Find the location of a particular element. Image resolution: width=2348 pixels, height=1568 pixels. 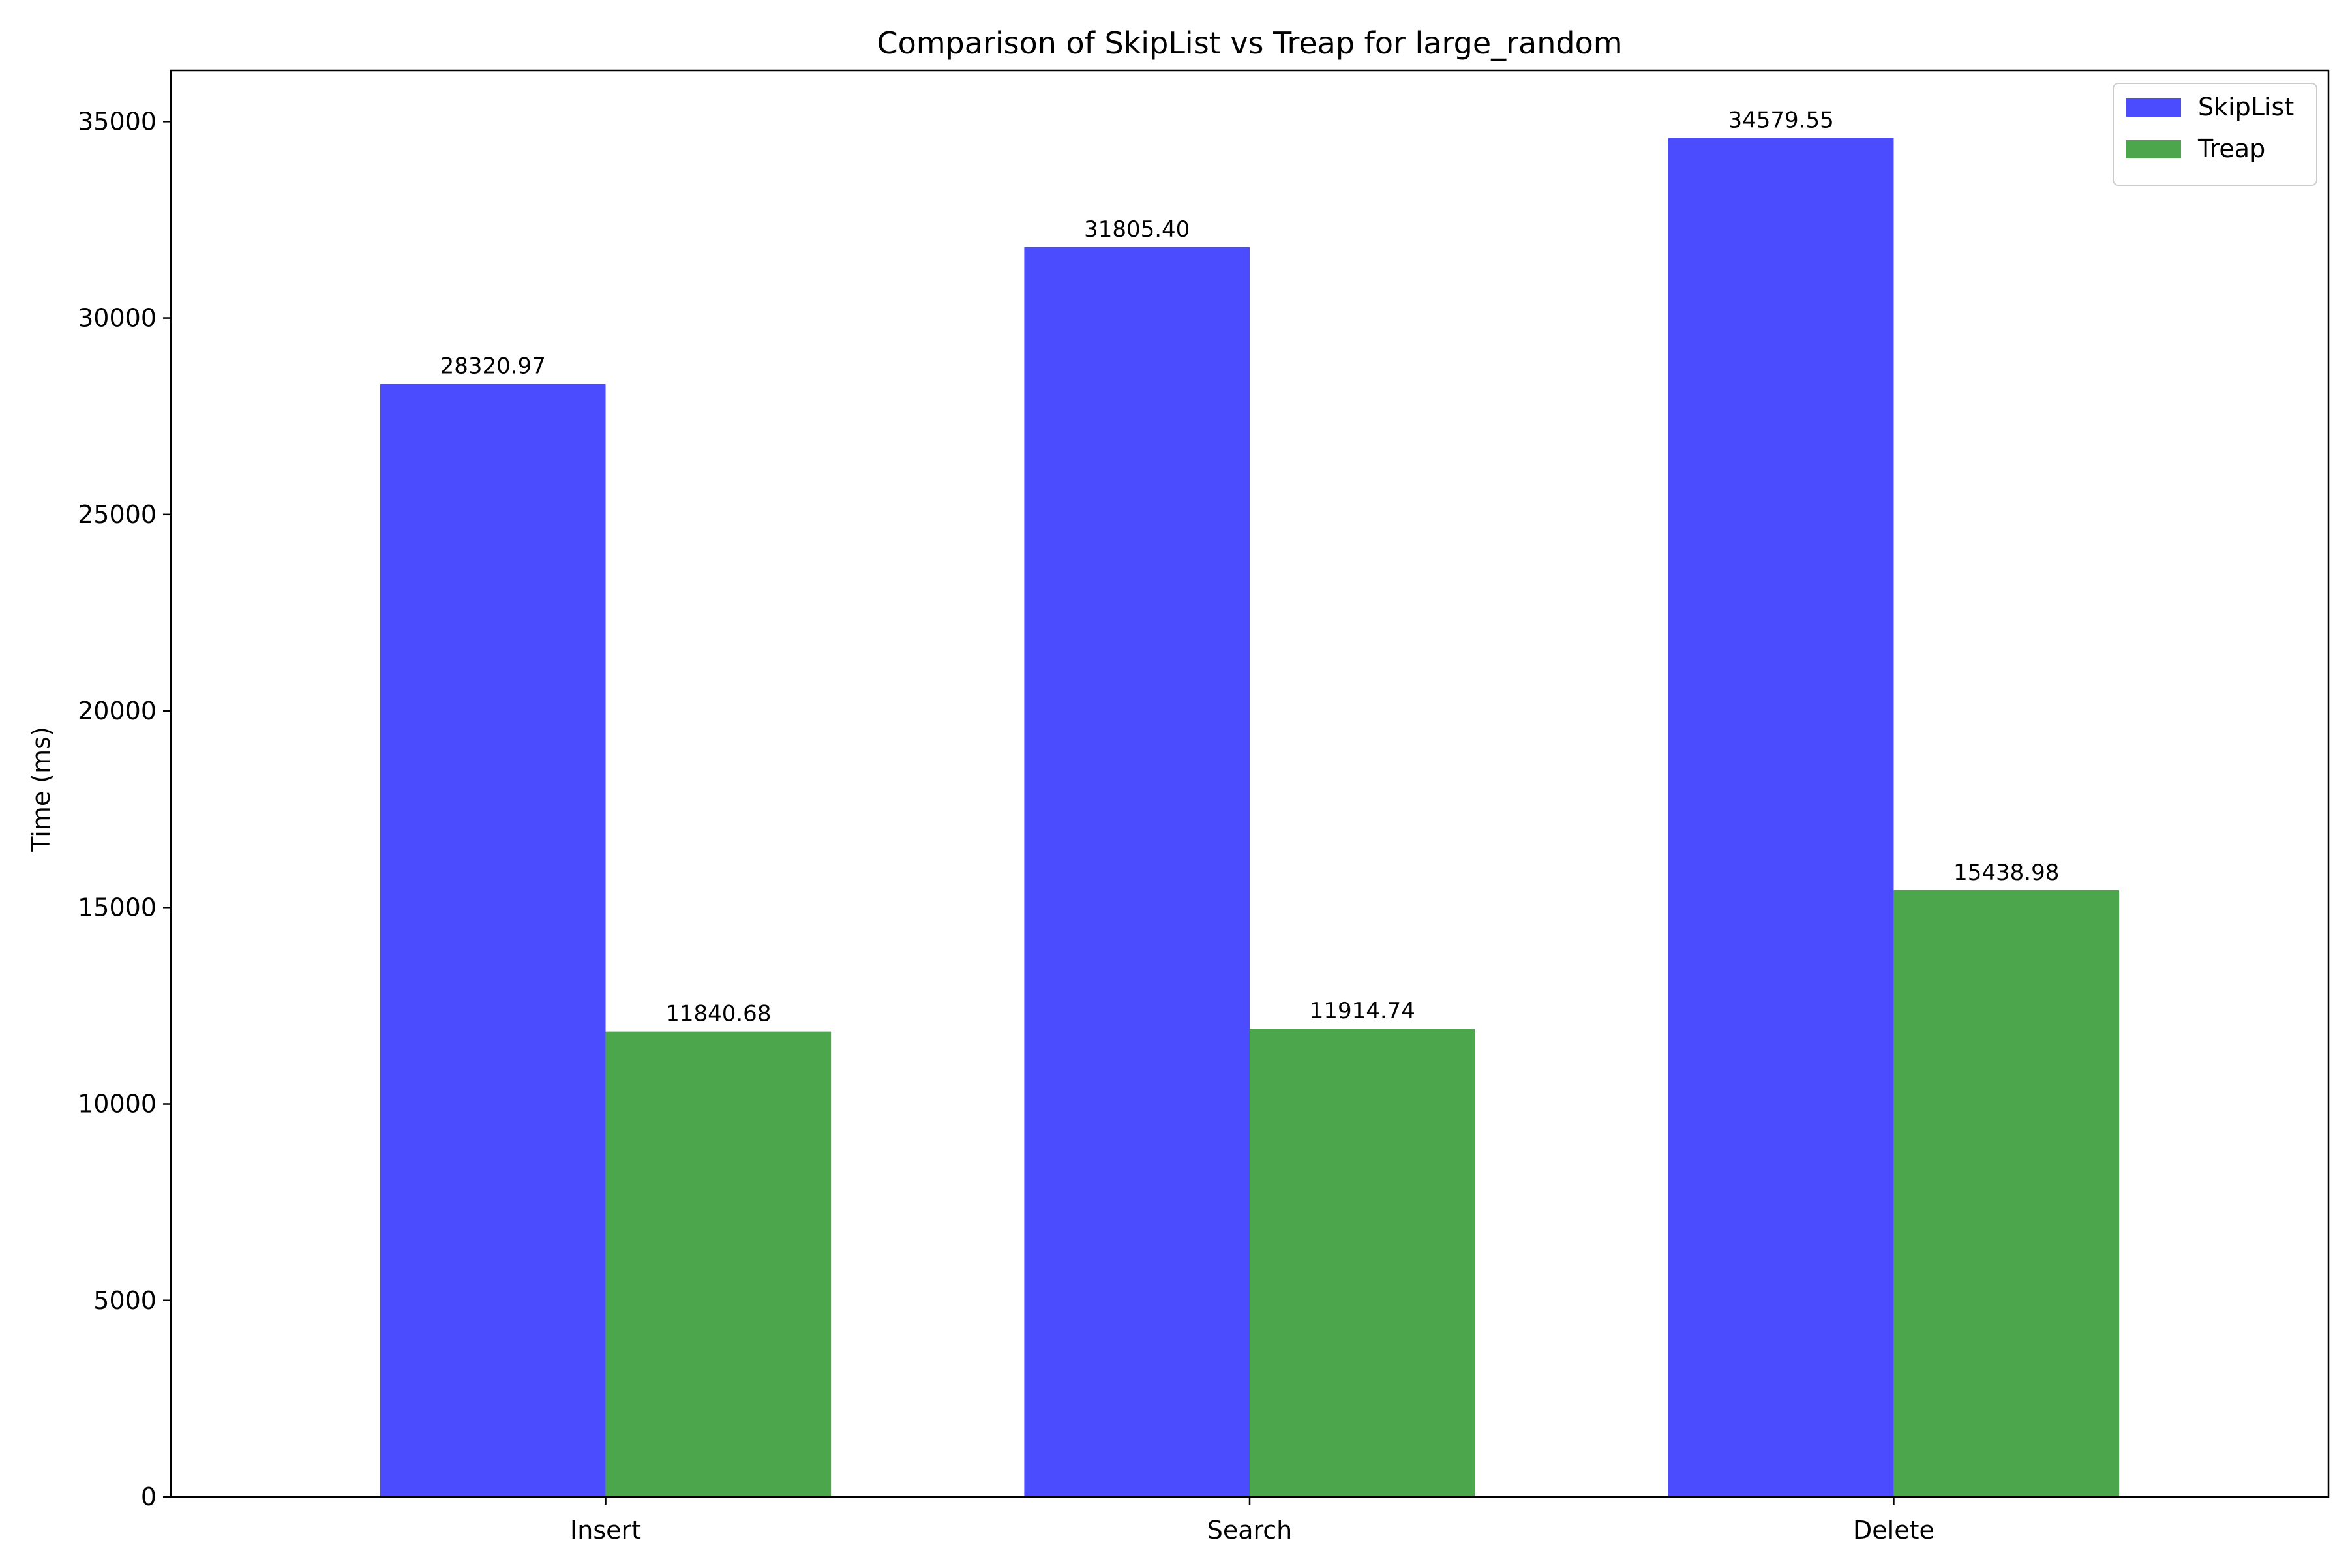

y-tick-label: 35000 is located at coordinates (118, 121).